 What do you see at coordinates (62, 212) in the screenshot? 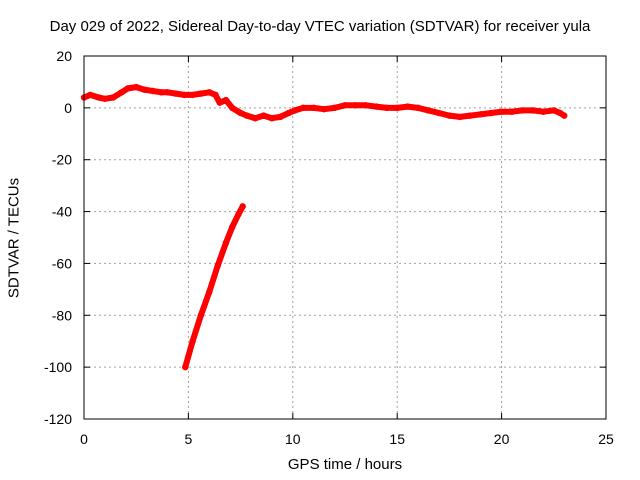
I see `y-tick-label: -40` at bounding box center [62, 212].